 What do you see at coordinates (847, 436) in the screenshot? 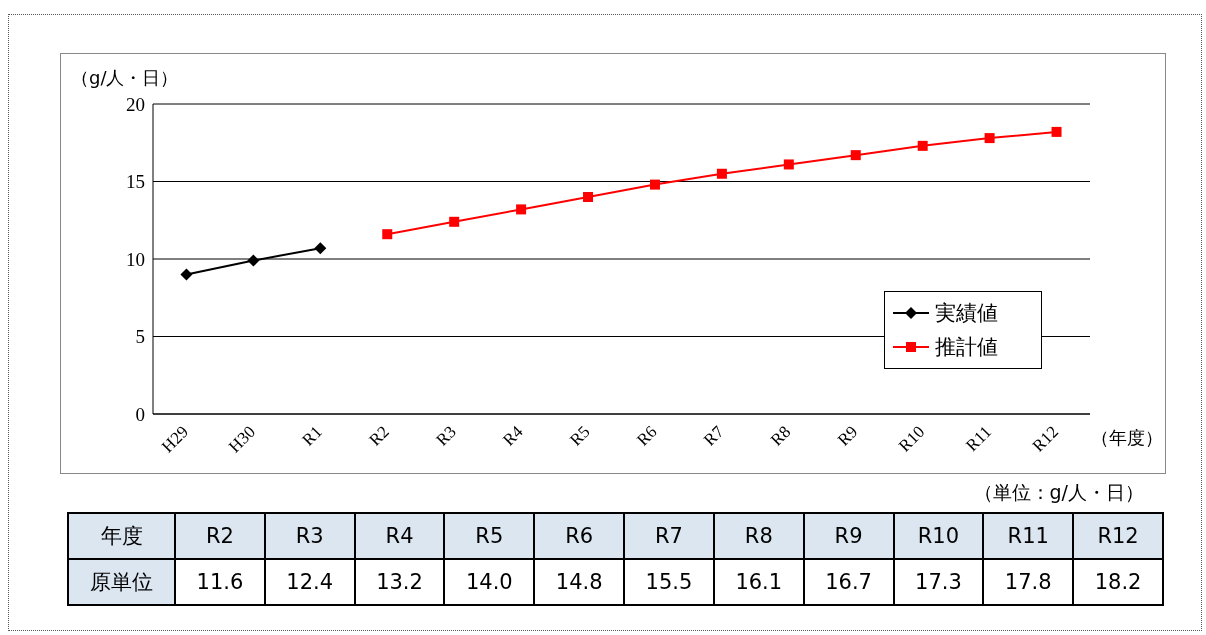
I see `x-tick-label: R9` at bounding box center [847, 436].